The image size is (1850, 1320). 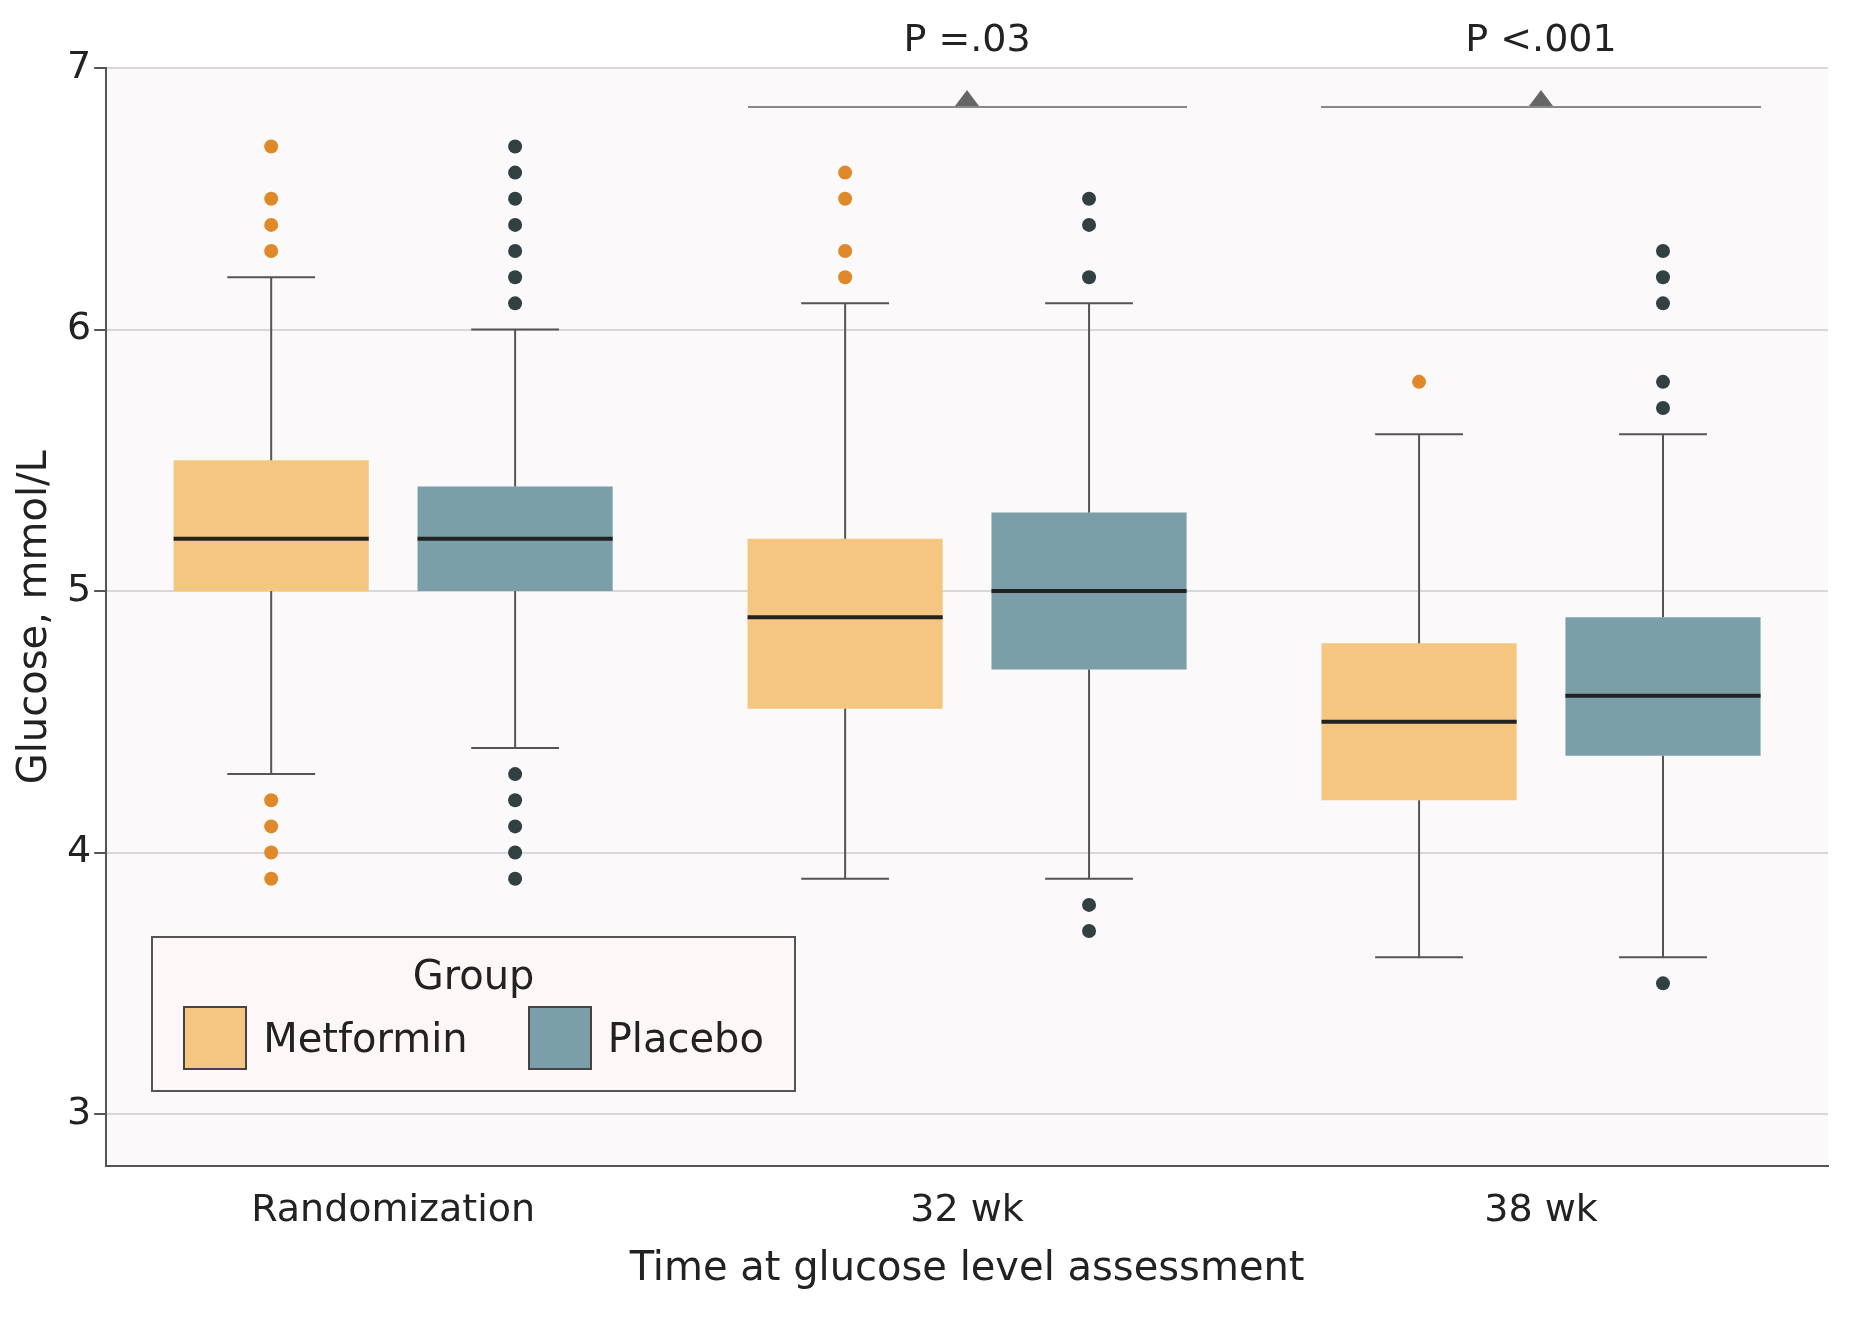 I want to click on x-tick-label: Randomization, so click(x=393, y=1208).